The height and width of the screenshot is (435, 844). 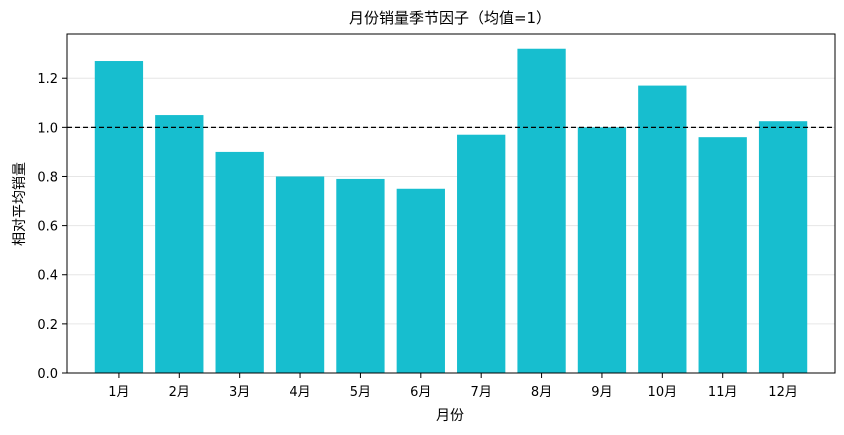 What do you see at coordinates (179, 392) in the screenshot?
I see `x-tick-label: 2月` at bounding box center [179, 392].